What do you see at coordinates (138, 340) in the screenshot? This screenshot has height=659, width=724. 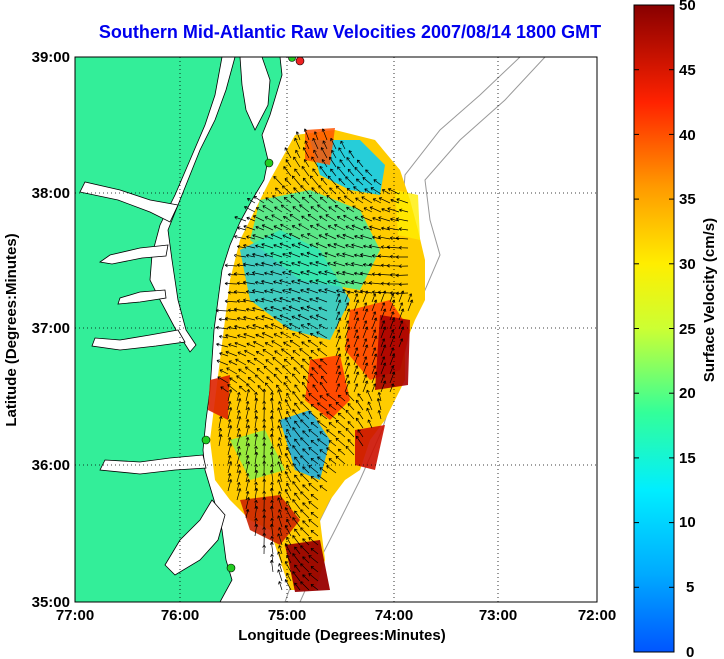 I see `james-river` at bounding box center [138, 340].